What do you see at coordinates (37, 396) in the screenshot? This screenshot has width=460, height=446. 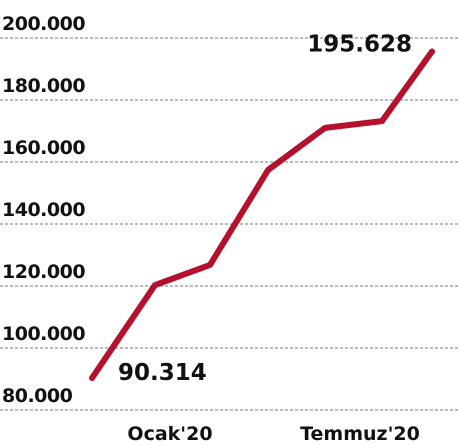 I see `y-tick-label: 80.000` at bounding box center [37, 396].